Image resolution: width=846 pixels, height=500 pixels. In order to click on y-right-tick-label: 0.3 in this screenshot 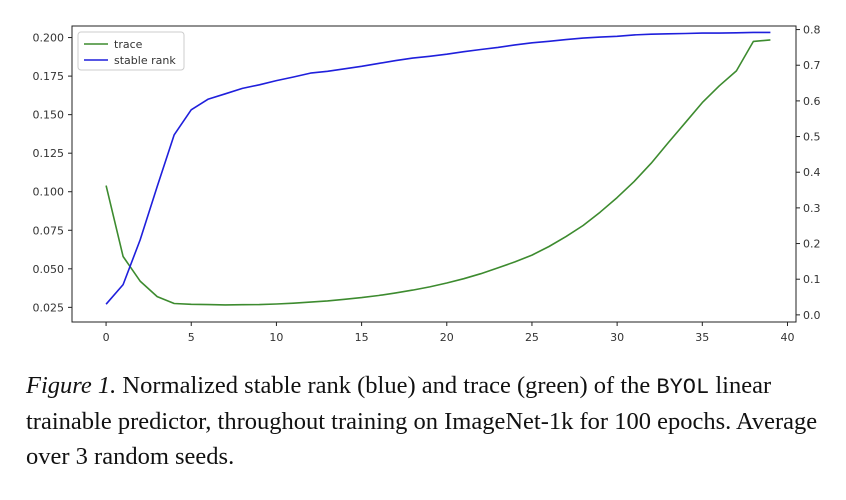, I will do `click(812, 208)`.